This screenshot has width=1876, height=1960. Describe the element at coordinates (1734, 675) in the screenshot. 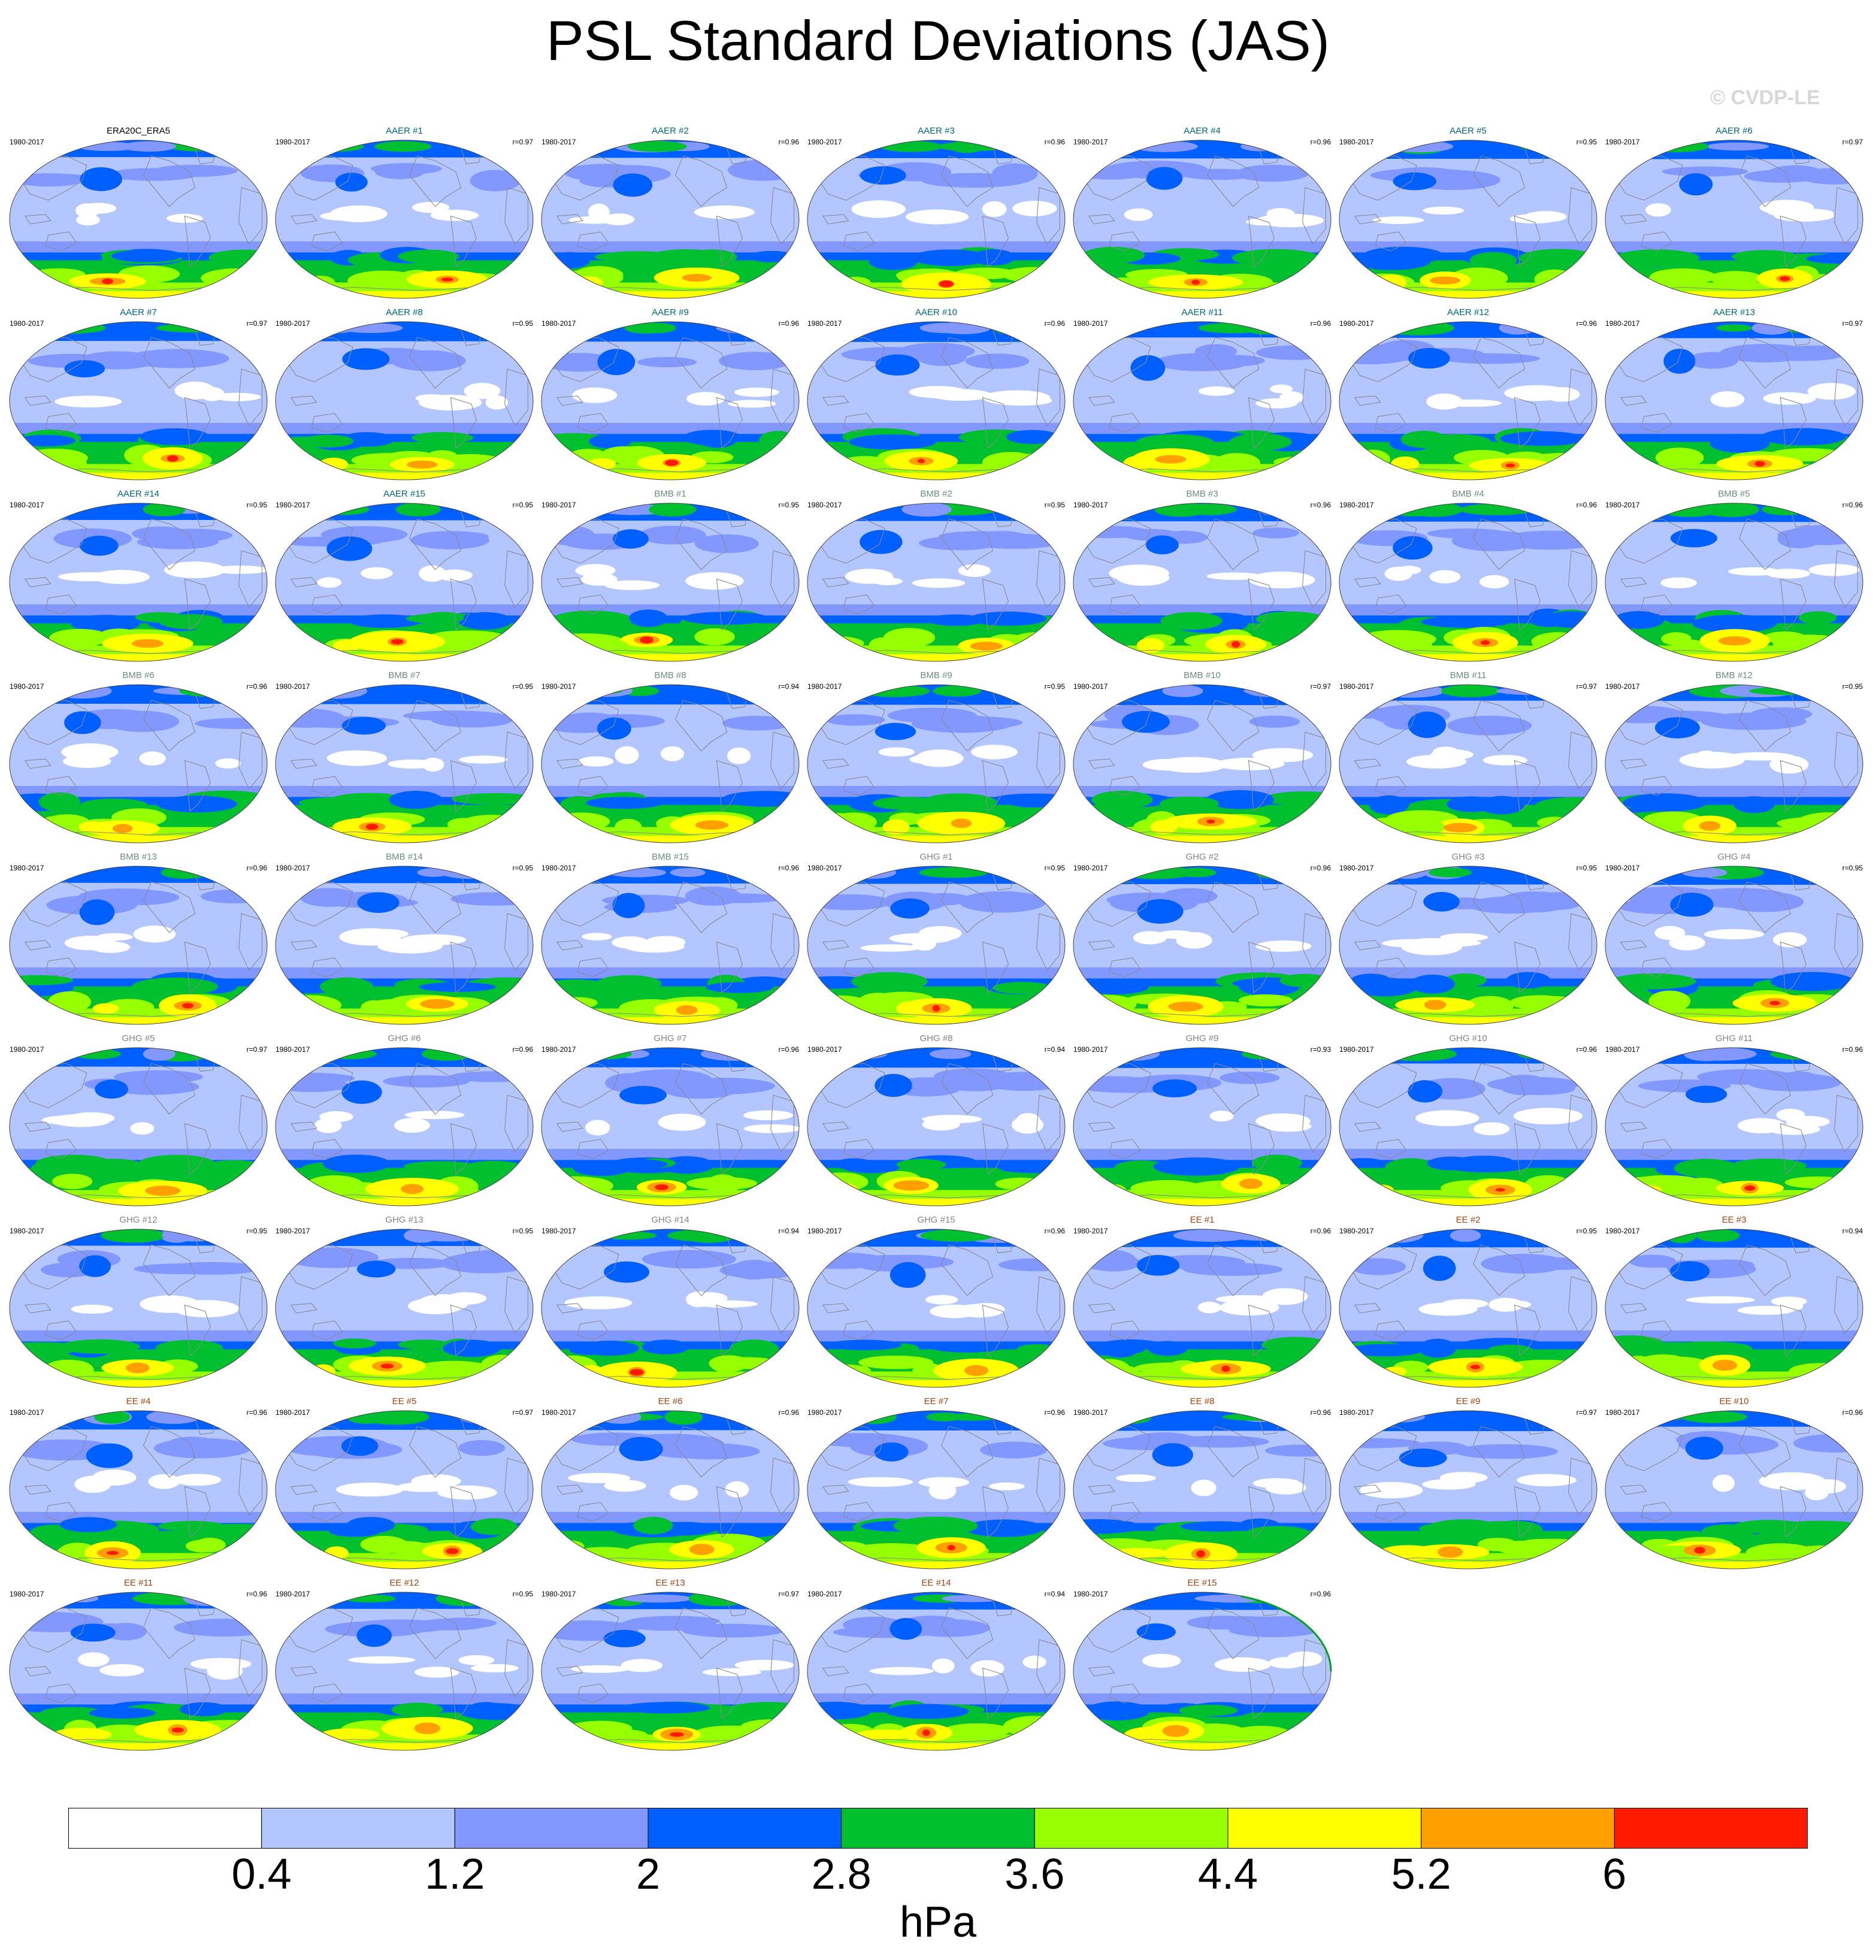

I see `panel-title: BMB #12` at that location.